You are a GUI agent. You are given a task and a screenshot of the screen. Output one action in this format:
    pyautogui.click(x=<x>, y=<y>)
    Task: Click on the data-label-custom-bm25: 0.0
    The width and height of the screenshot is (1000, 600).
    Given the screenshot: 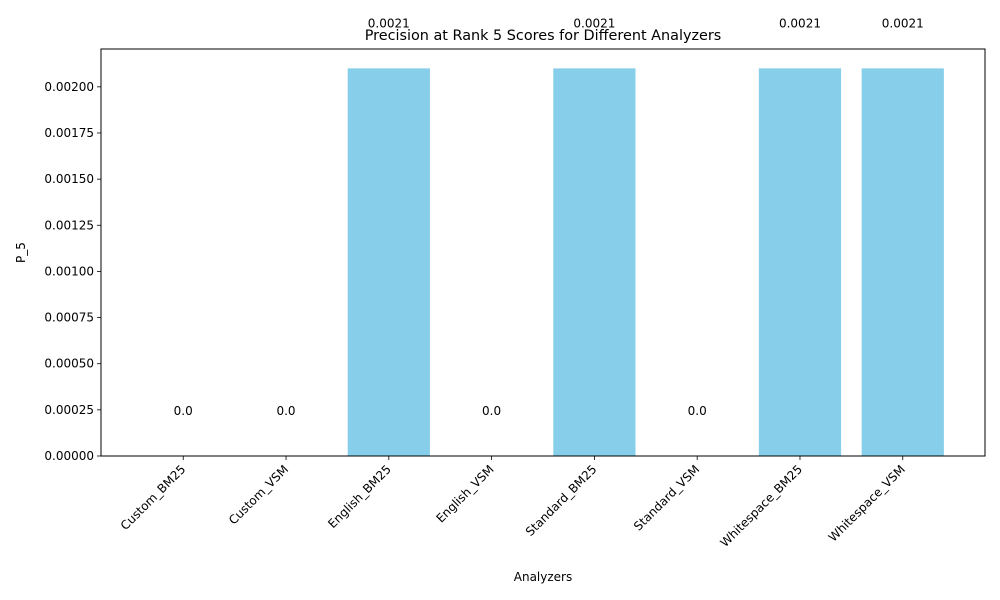 What is the action you would take?
    pyautogui.click(x=183, y=411)
    